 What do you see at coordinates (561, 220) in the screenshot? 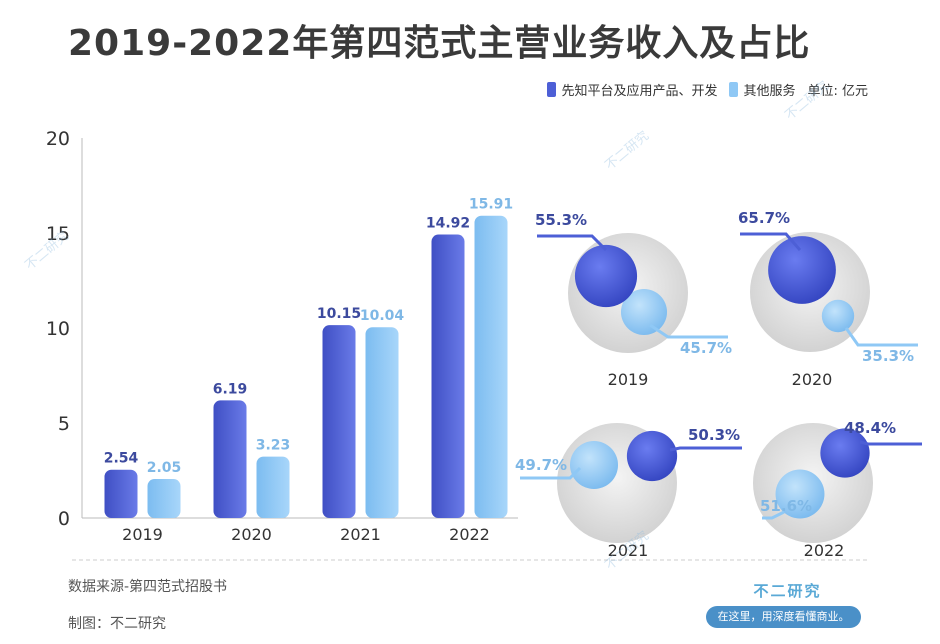
I see `share-label-series-a: 55.3%` at bounding box center [561, 220].